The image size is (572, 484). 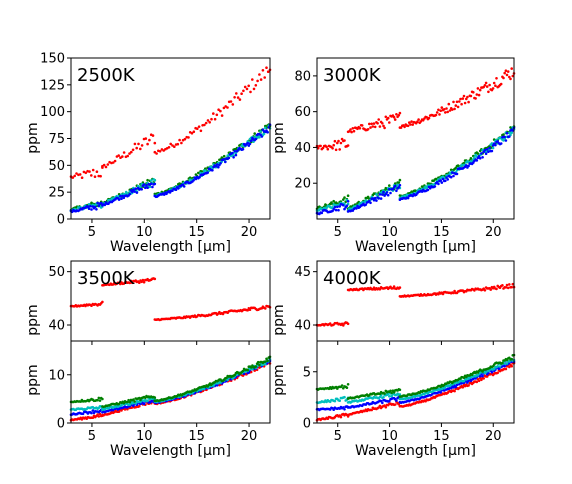 I want to click on y-tick-label: 75, so click(x=56, y=139).